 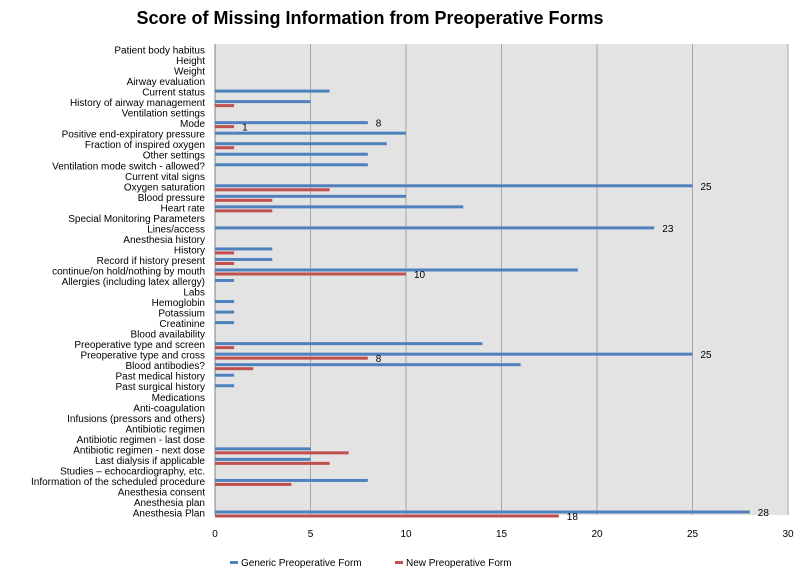 I want to click on category-label: Positive end-expiratory pressure, so click(x=134, y=135).